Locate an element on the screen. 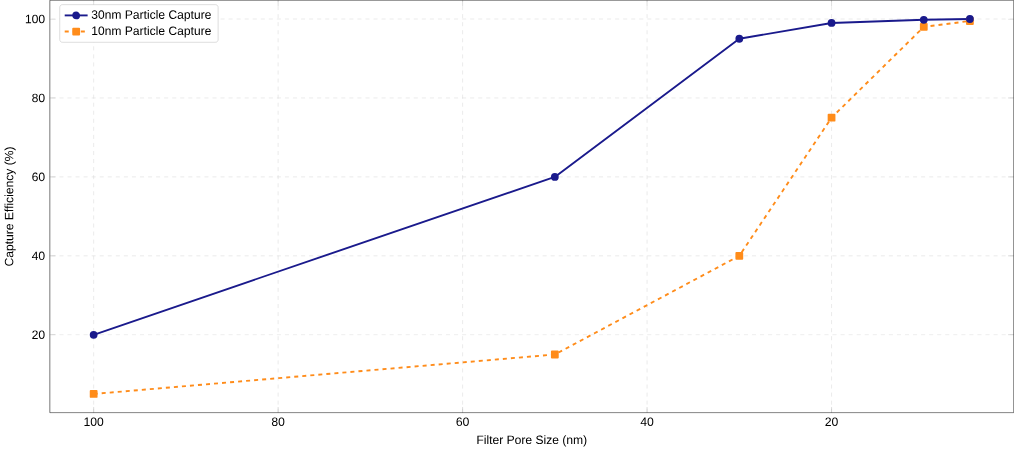 The width and height of the screenshot is (1014, 451). y-tick-label: 80 is located at coordinates (38, 98).